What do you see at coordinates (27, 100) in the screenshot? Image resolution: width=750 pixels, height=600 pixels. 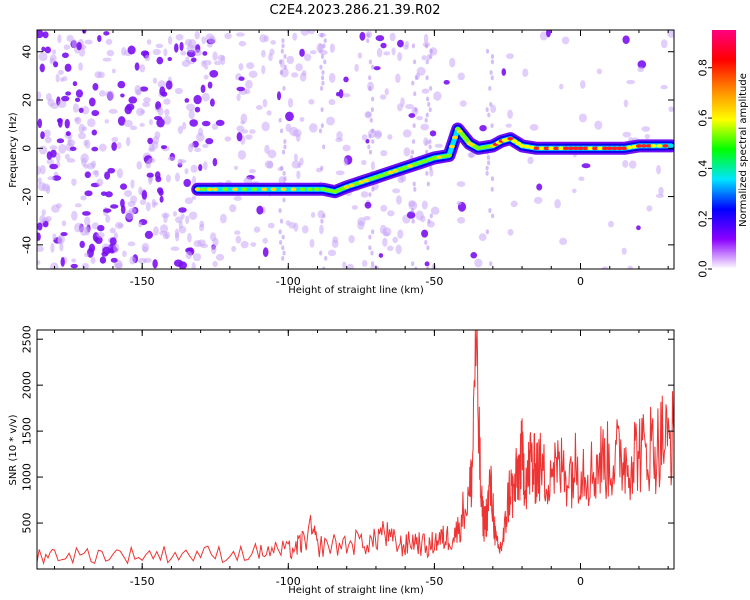 I see `spectrogram-y-tick-label: 20` at bounding box center [27, 100].